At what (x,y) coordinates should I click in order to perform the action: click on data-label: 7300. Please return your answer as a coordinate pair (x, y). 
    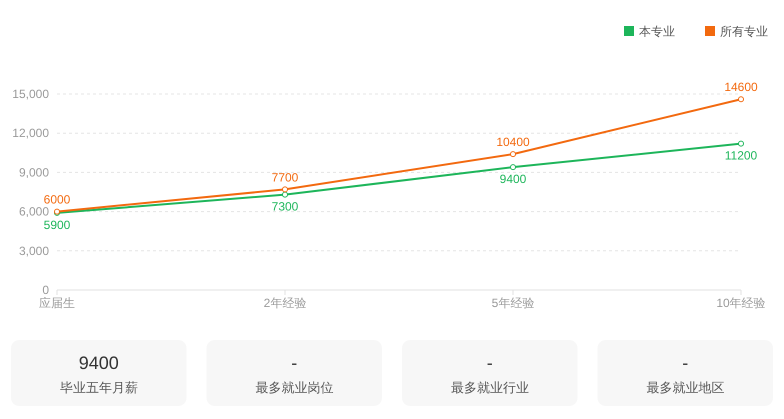
    Looking at the image, I should click on (285, 207).